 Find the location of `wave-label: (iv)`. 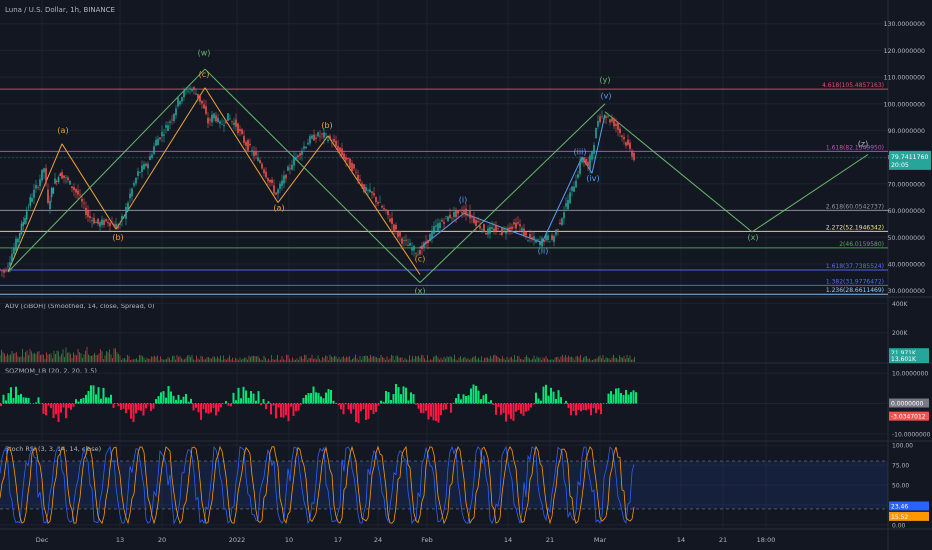

wave-label: (iv) is located at coordinates (592, 178).